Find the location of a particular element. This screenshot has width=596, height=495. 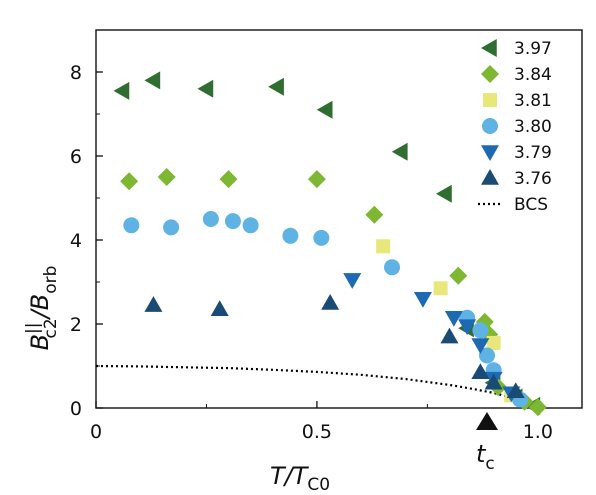

y-tick-label: 0 is located at coordinates (76, 409).